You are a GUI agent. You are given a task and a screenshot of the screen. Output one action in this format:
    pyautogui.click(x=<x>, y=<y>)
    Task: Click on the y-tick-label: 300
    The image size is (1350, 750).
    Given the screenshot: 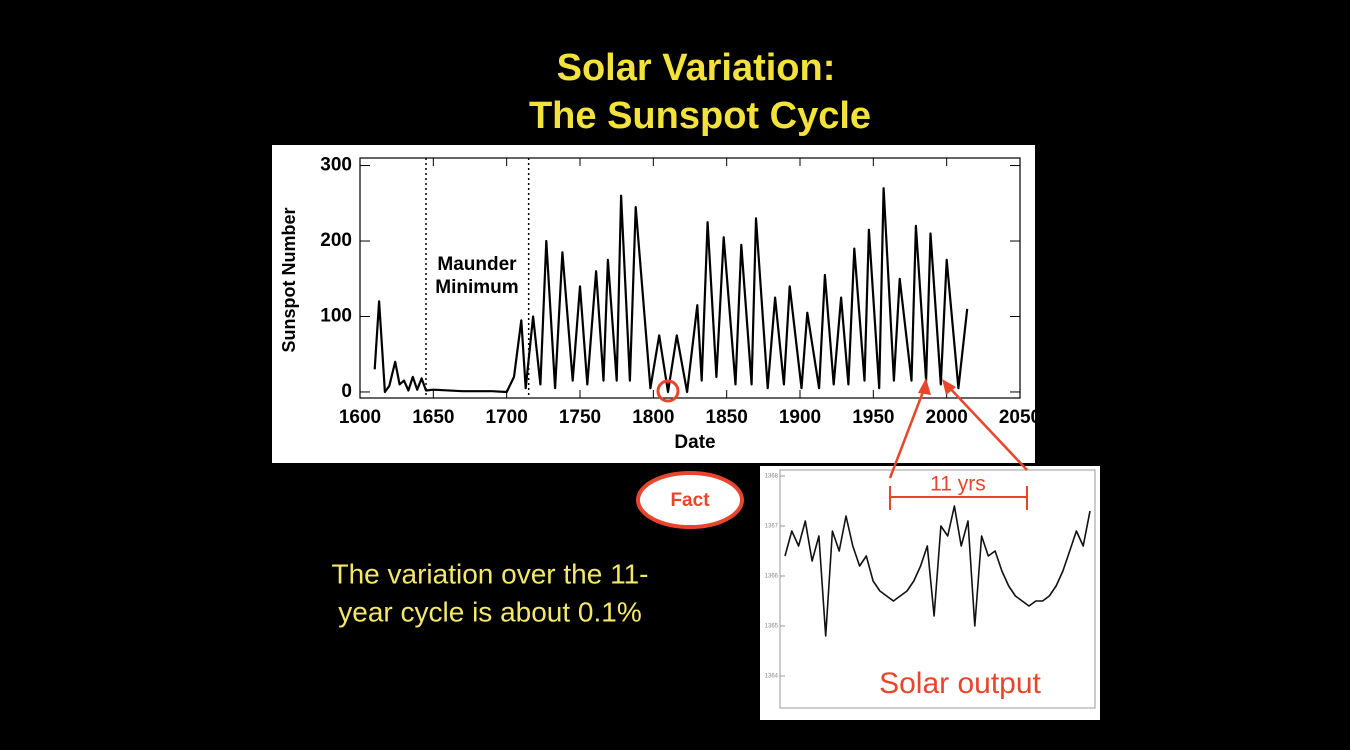 What is the action you would take?
    pyautogui.click(x=336, y=165)
    